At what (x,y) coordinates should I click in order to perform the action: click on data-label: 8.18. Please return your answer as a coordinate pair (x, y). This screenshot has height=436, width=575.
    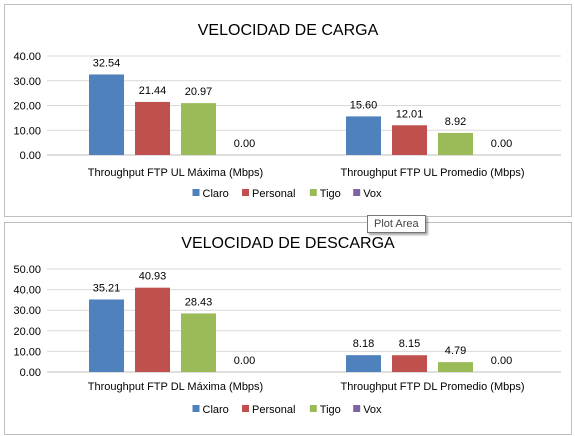
    Looking at the image, I should click on (363, 344).